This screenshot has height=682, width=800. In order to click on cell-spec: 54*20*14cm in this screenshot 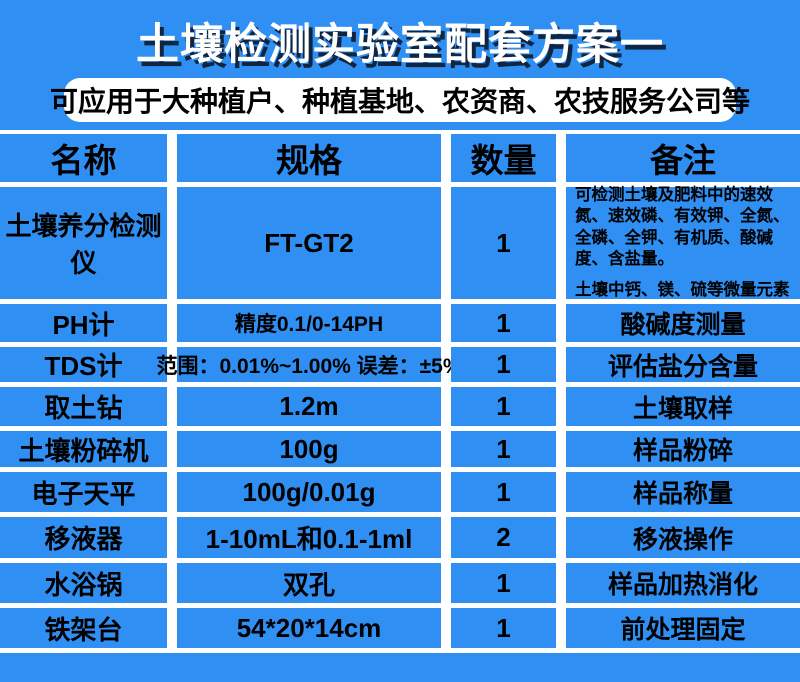, I will do `click(309, 628)`.